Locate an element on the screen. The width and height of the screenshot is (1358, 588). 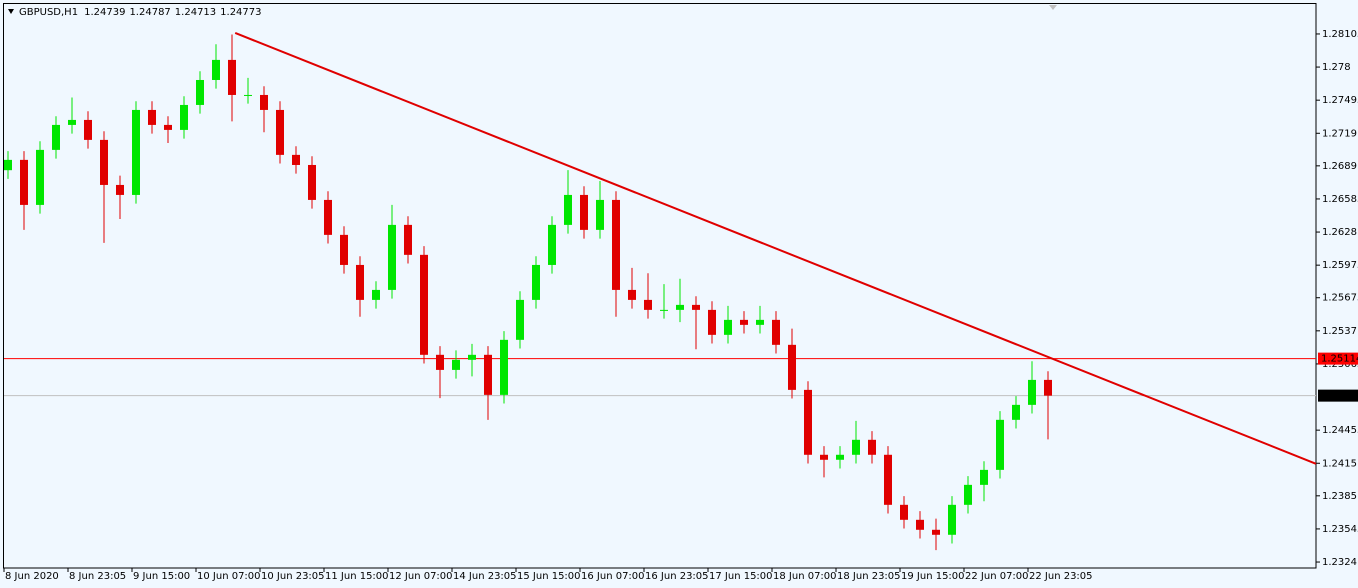
shift-marker is located at coordinates (1053, 7).